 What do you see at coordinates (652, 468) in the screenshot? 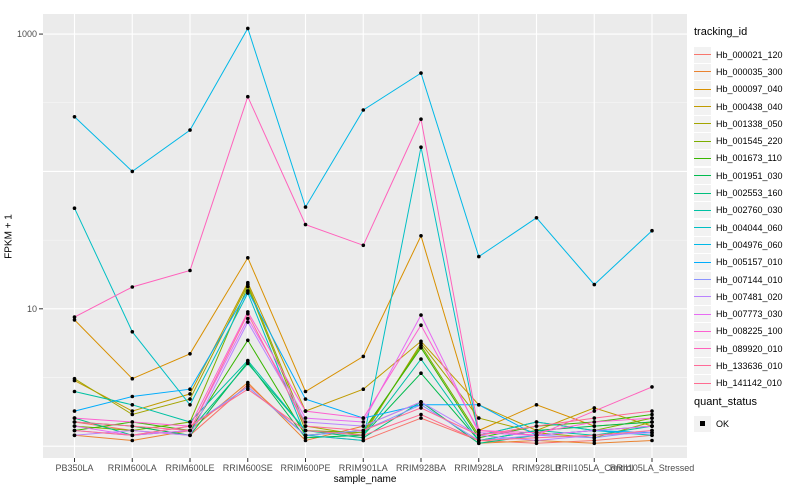
I see `x-tick-label: RRII105LA_Stressed` at bounding box center [652, 468].